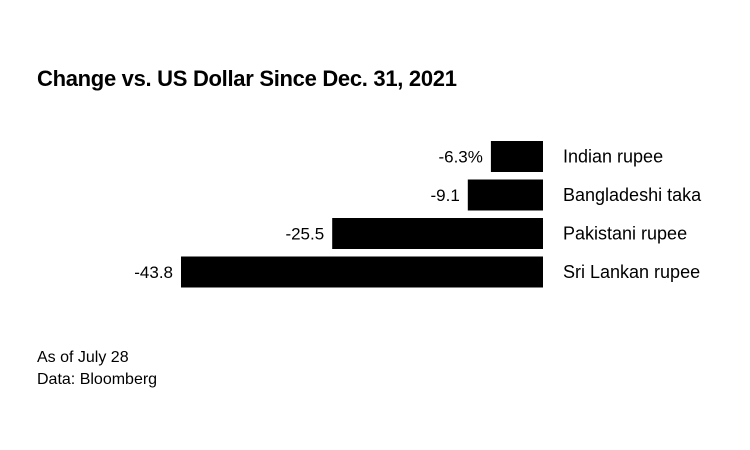  What do you see at coordinates (516, 156) in the screenshot?
I see `bar-indian-rupee` at bounding box center [516, 156].